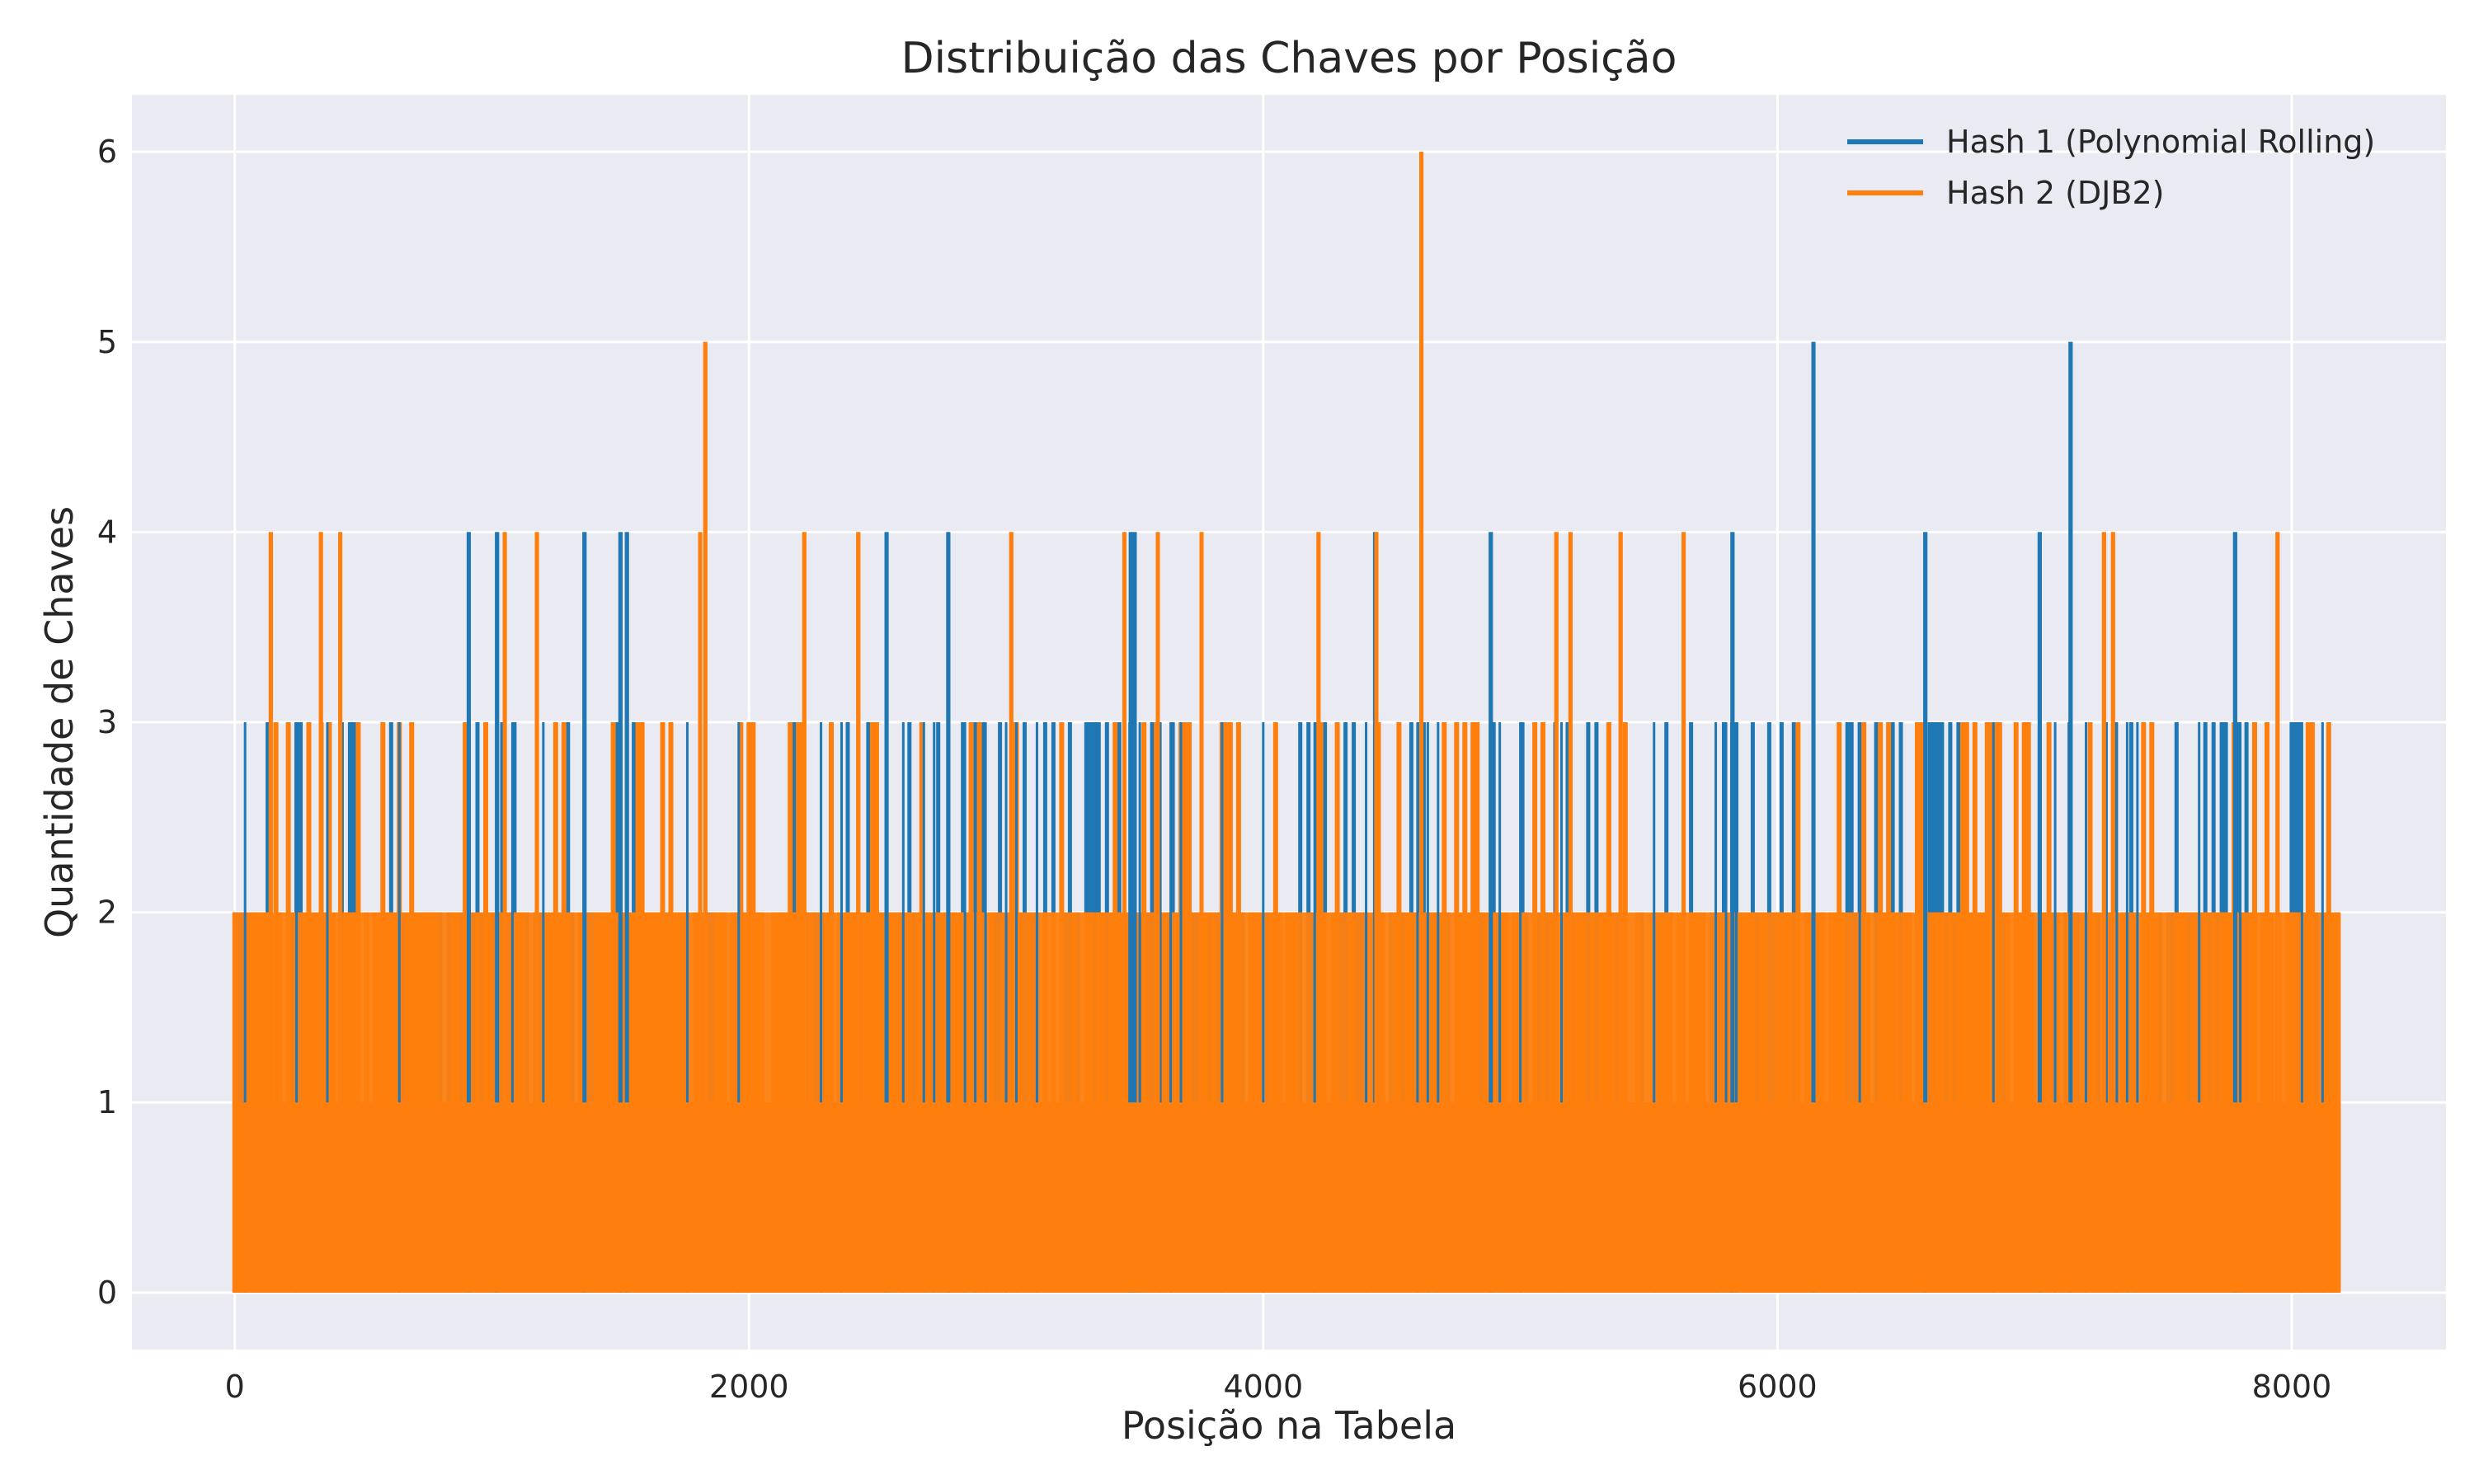 This screenshot has height=1484, width=2474. I want to click on series-2-floor, so click(1287, 1197).